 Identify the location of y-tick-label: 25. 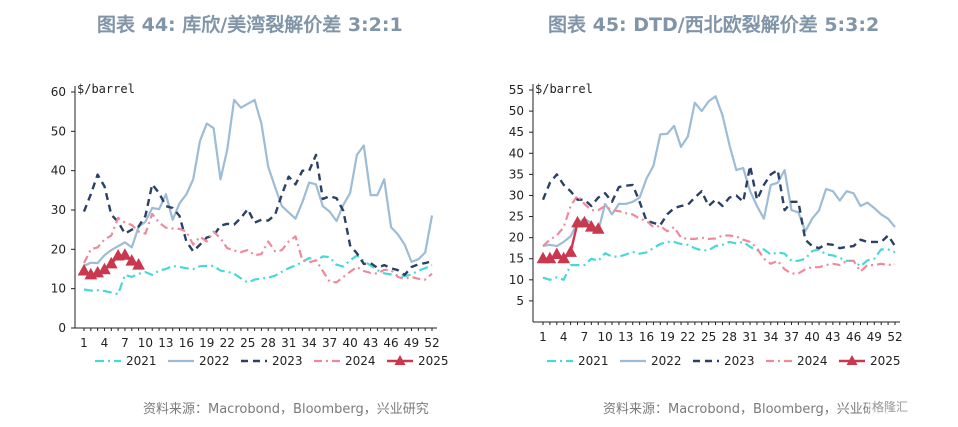
(516, 217).